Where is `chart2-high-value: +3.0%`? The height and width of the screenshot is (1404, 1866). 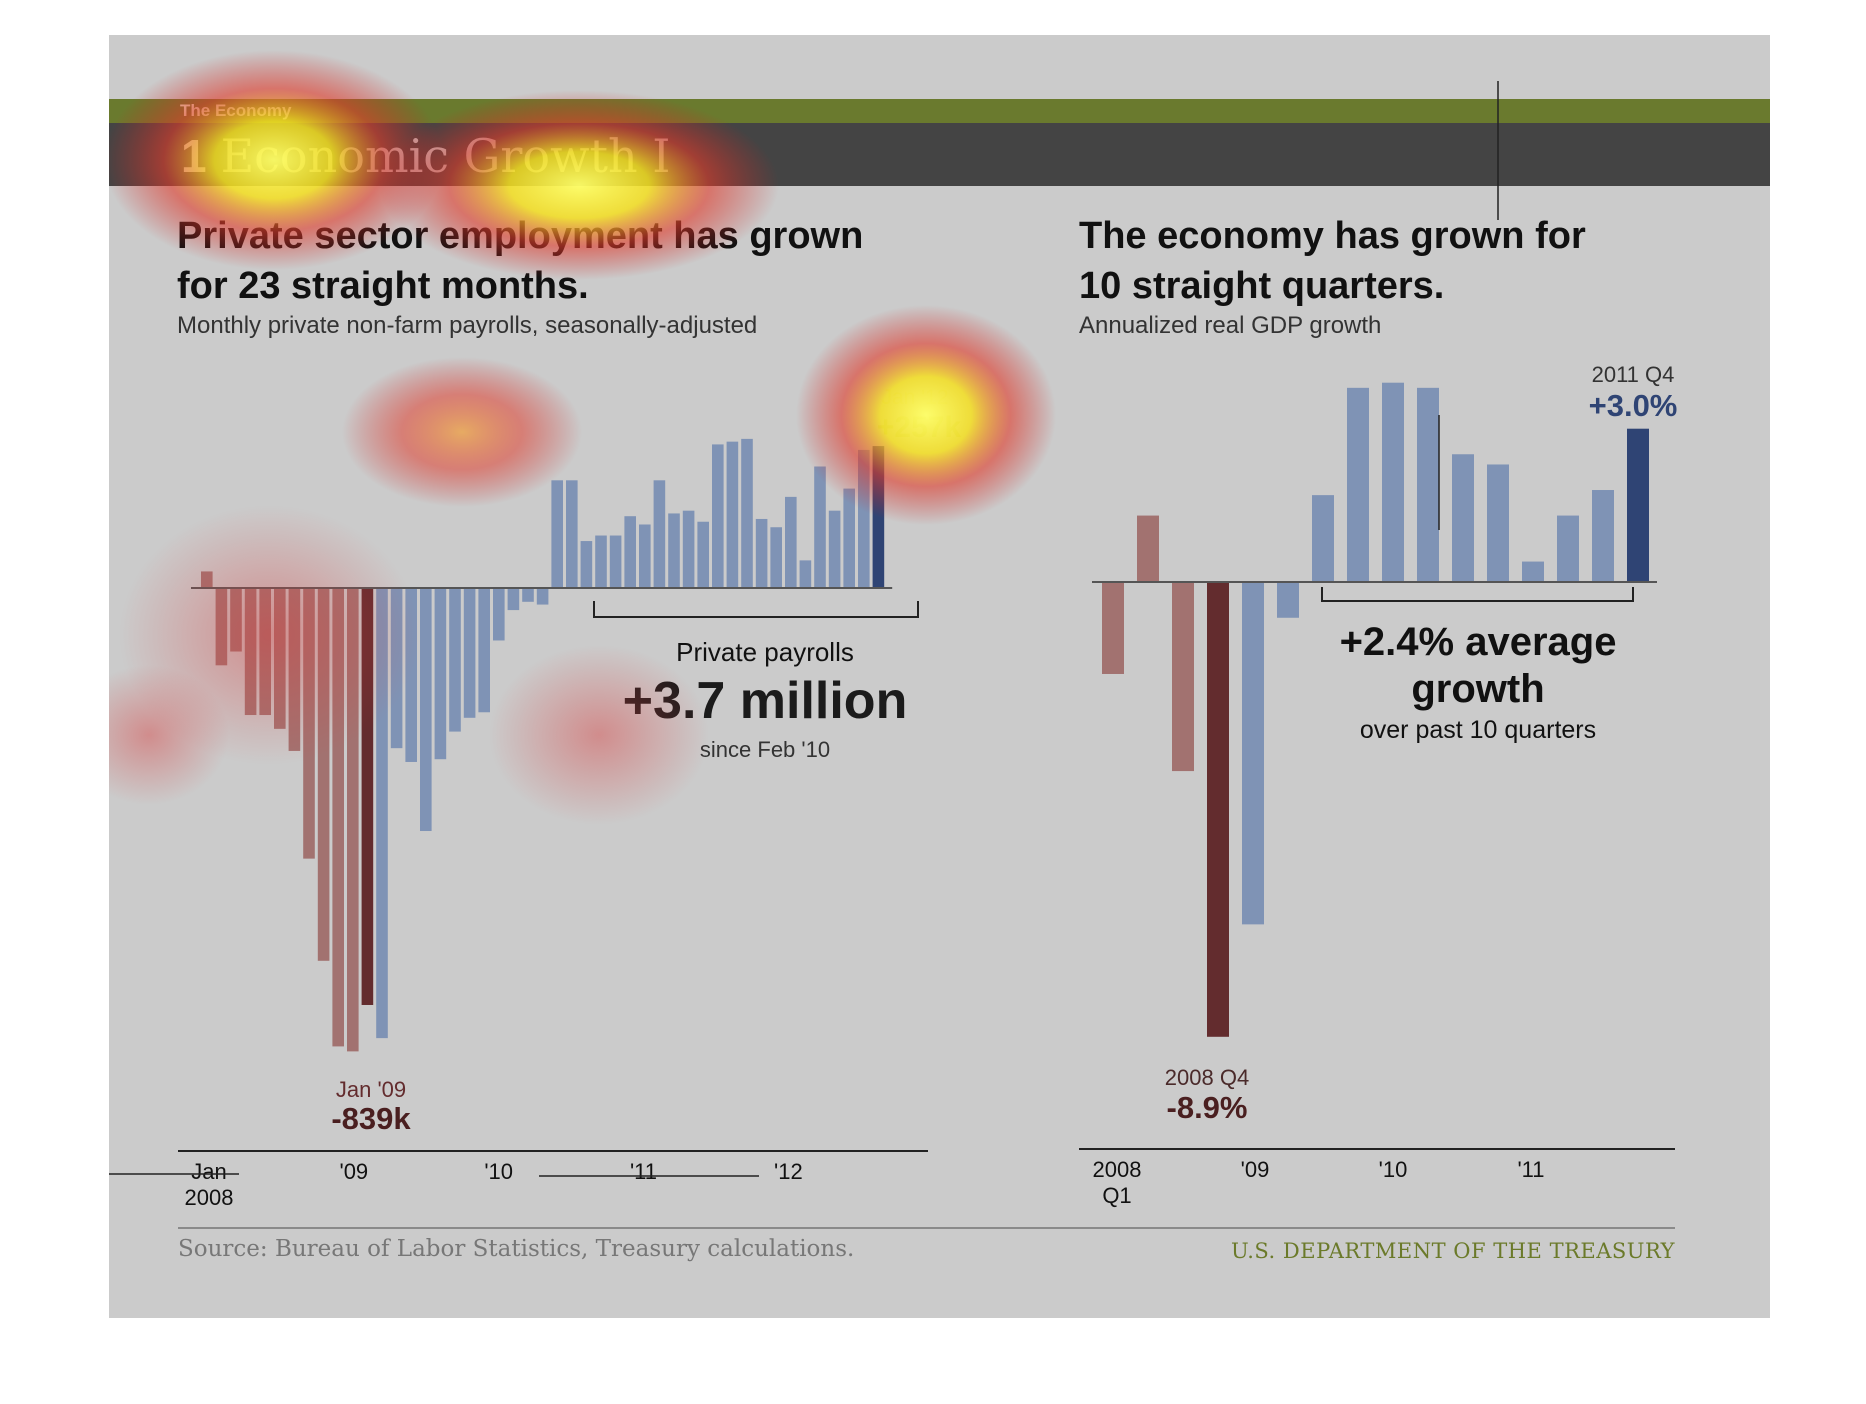
chart2-high-value: +3.0% is located at coordinates (1633, 405).